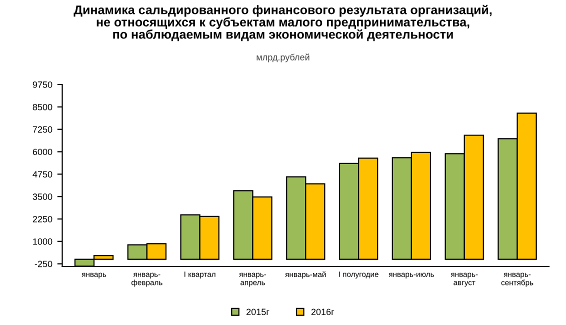  What do you see at coordinates (42, 129) in the screenshot?
I see `y-tick-label: 7250` at bounding box center [42, 129].